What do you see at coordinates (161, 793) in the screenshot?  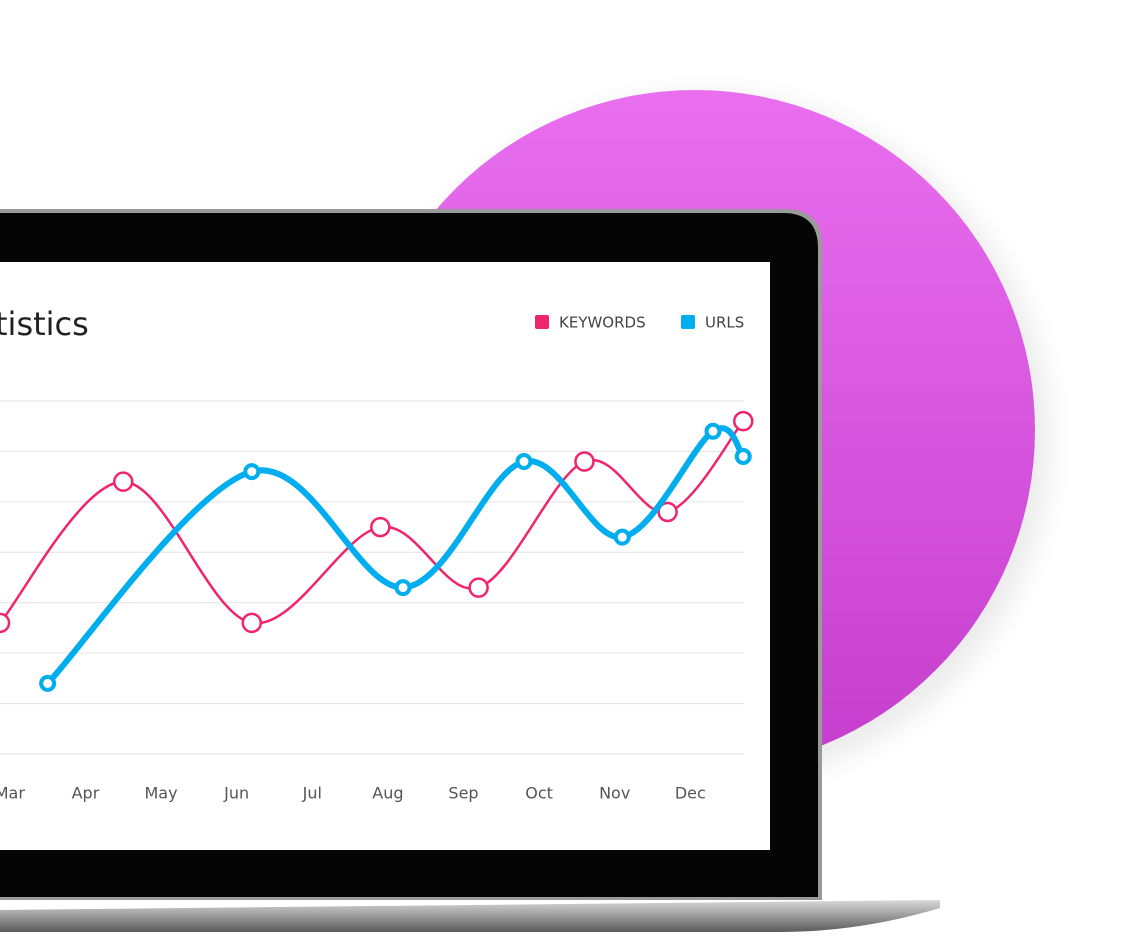 I see `x-tick-label: May` at bounding box center [161, 793].